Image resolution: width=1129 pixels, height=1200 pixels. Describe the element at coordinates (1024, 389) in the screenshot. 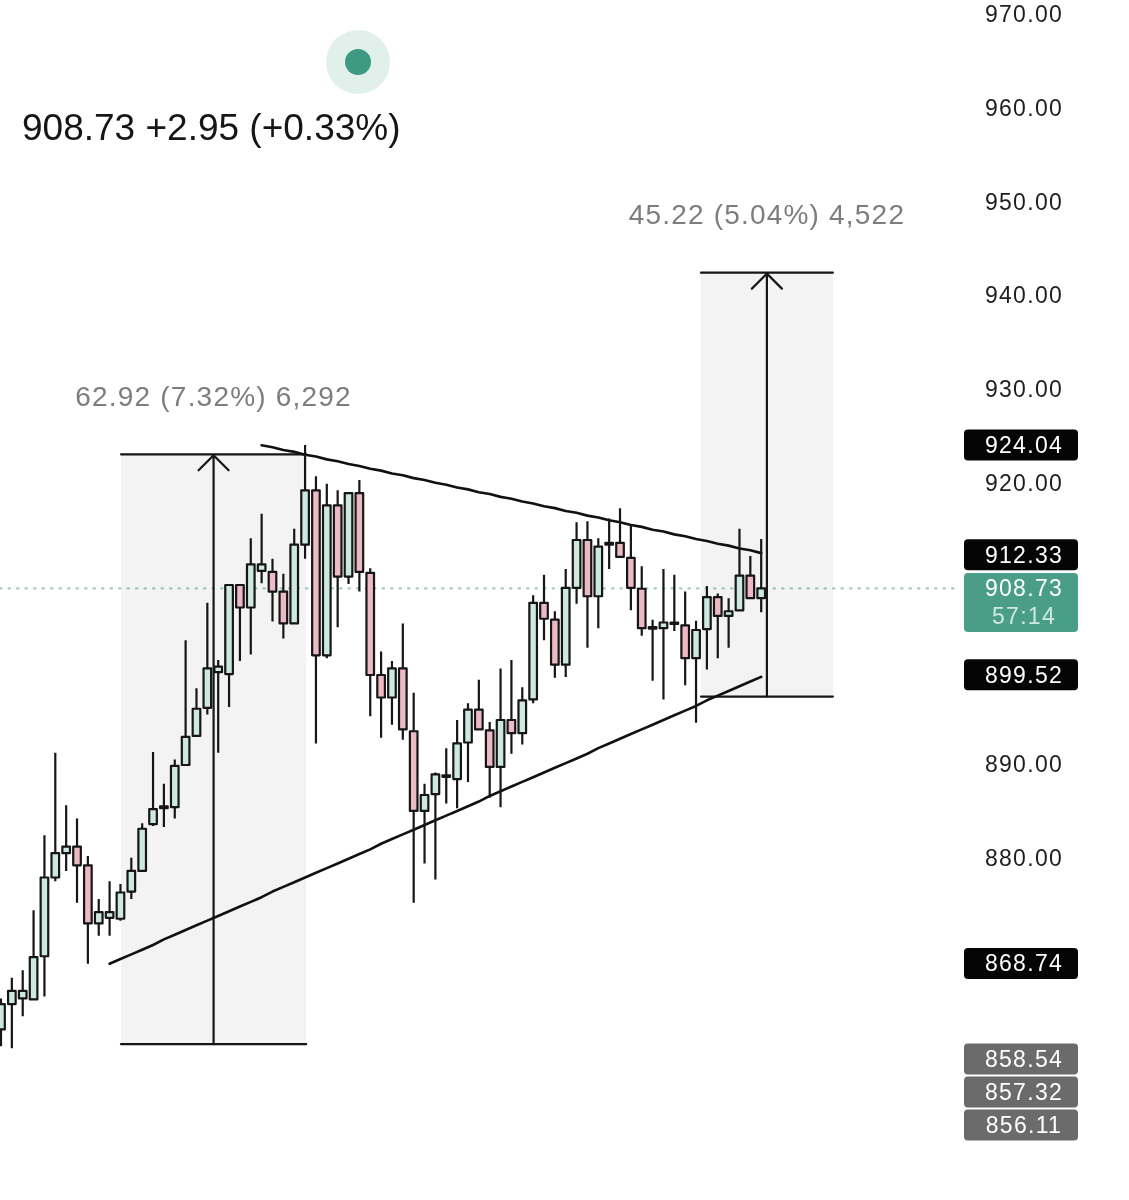

I see `y-tick-label: 930.00` at that location.